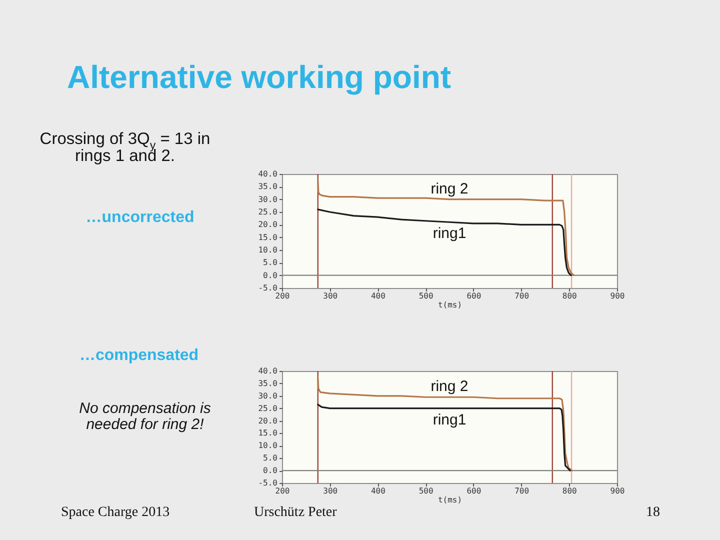  What do you see at coordinates (145, 416) in the screenshot?
I see `text: No compensation is needed for ring 2!` at bounding box center [145, 416].